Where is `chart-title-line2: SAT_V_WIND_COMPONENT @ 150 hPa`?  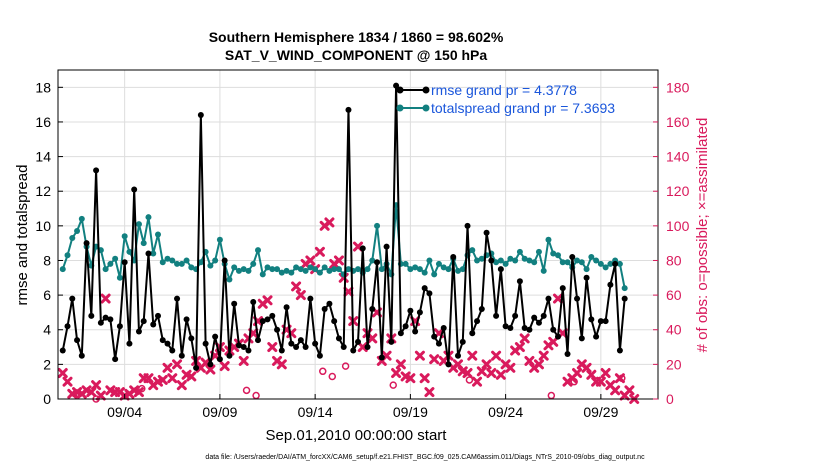 chart-title-line2: SAT_V_WIND_COMPONENT @ 150 hPa is located at coordinates (356, 55).